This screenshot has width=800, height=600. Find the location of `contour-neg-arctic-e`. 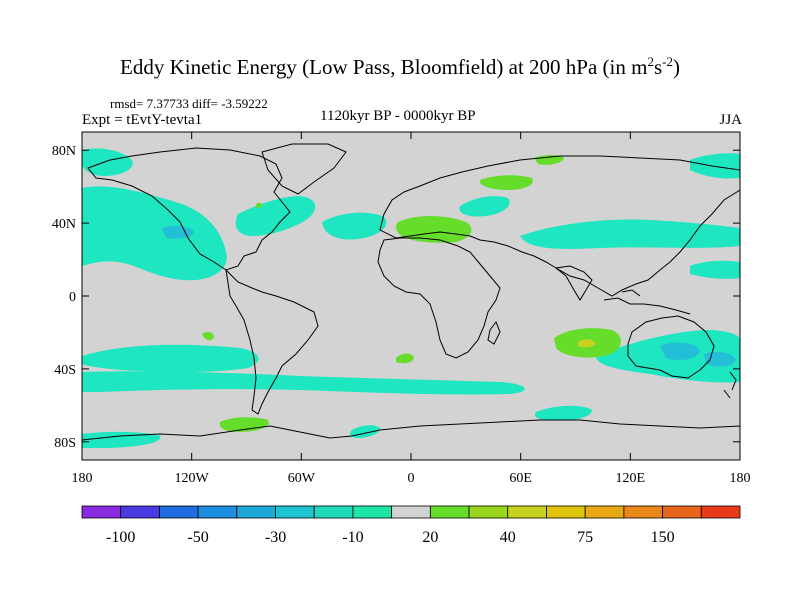

contour-neg-arctic-e is located at coordinates (715, 166).